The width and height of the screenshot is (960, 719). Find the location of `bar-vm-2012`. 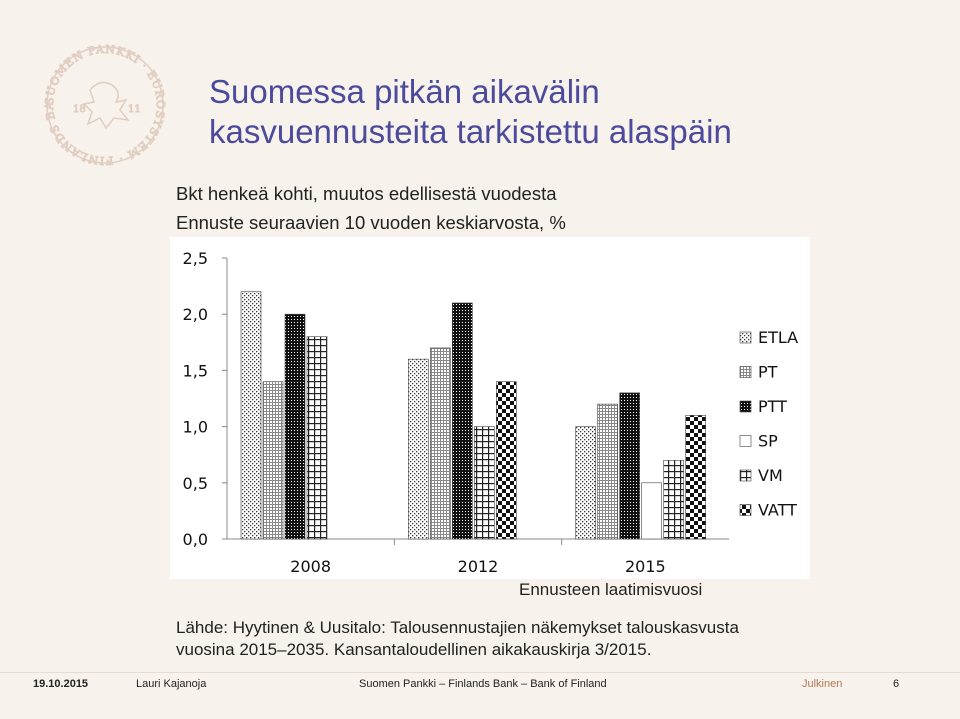

bar-vm-2012 is located at coordinates (484, 483).